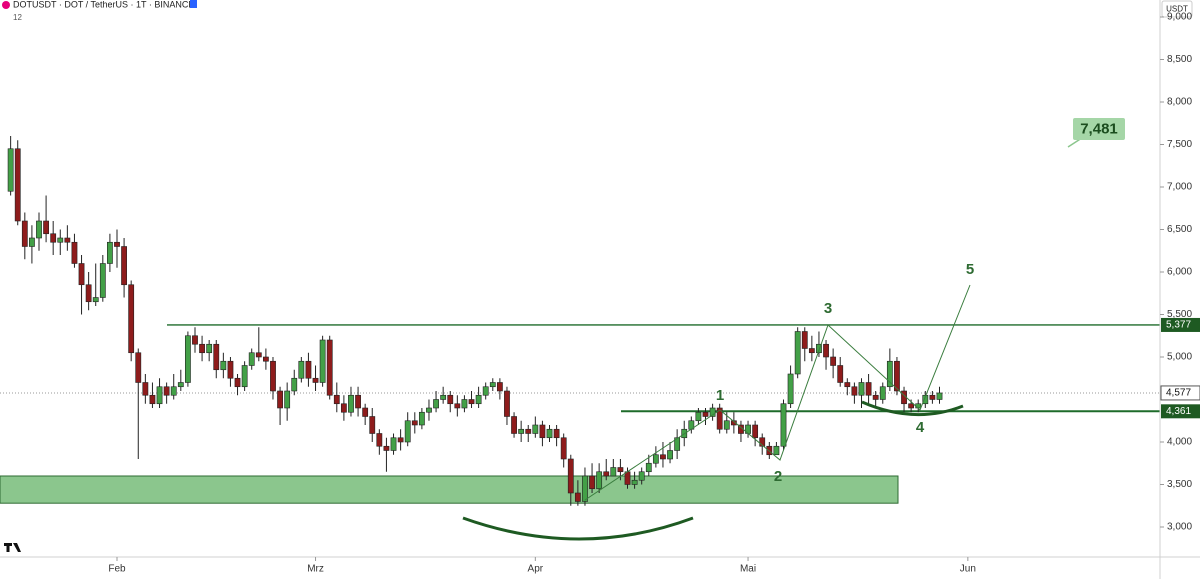 The height and width of the screenshot is (579, 1200). What do you see at coordinates (315, 569) in the screenshot?
I see `x-tick-label: Mrz` at bounding box center [315, 569].